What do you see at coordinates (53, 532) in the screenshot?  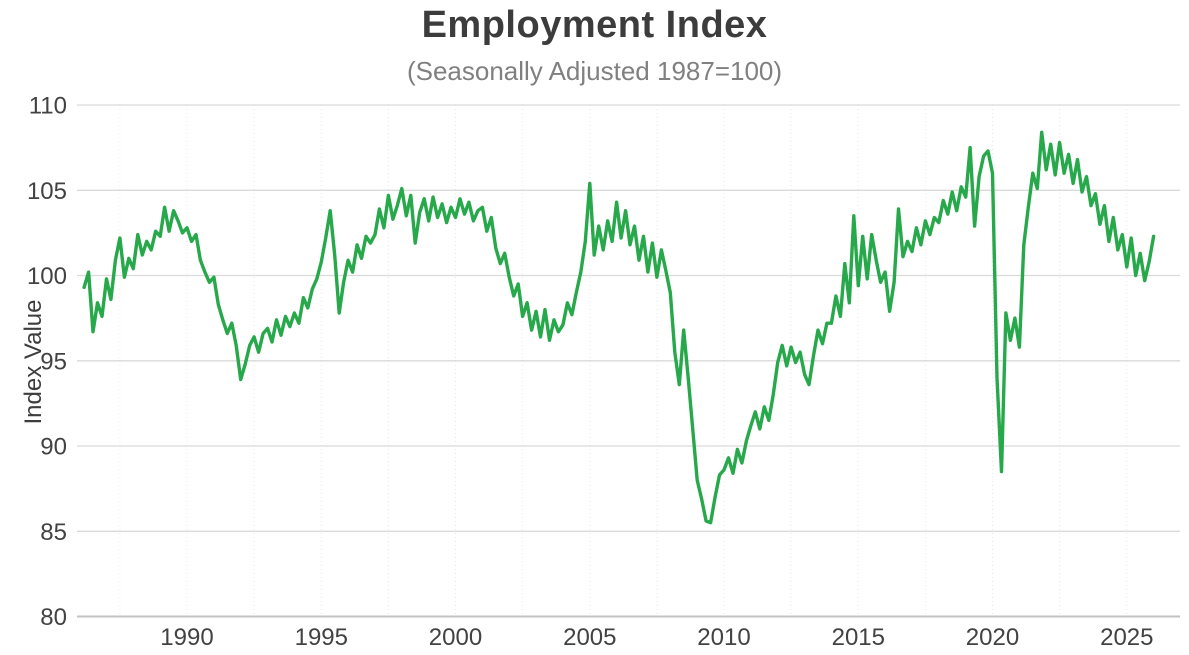 I see `y-tick-label: 85` at bounding box center [53, 532].